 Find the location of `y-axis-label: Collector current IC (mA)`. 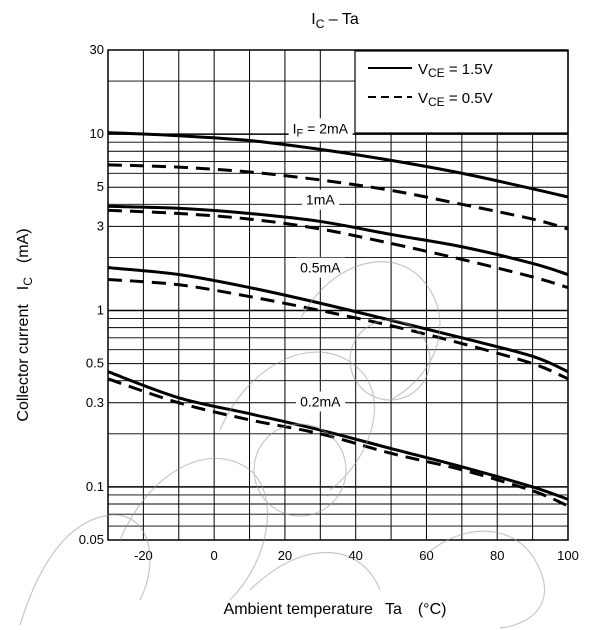

y-axis-label: Collector current IC (mA) is located at coordinates (25, 324).